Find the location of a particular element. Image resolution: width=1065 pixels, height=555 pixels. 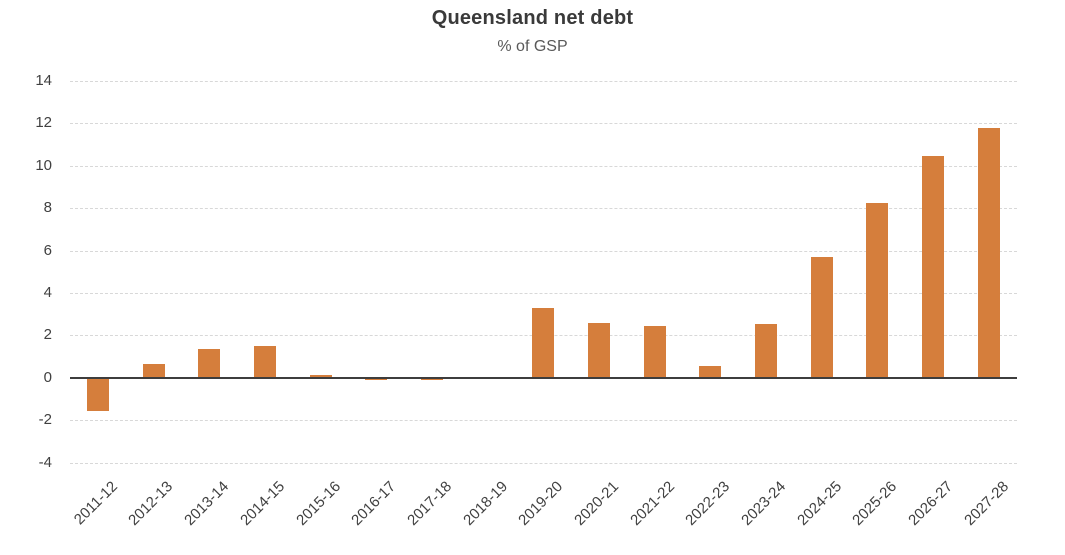

y-axis-tick-6: 6 is located at coordinates (47, 250).